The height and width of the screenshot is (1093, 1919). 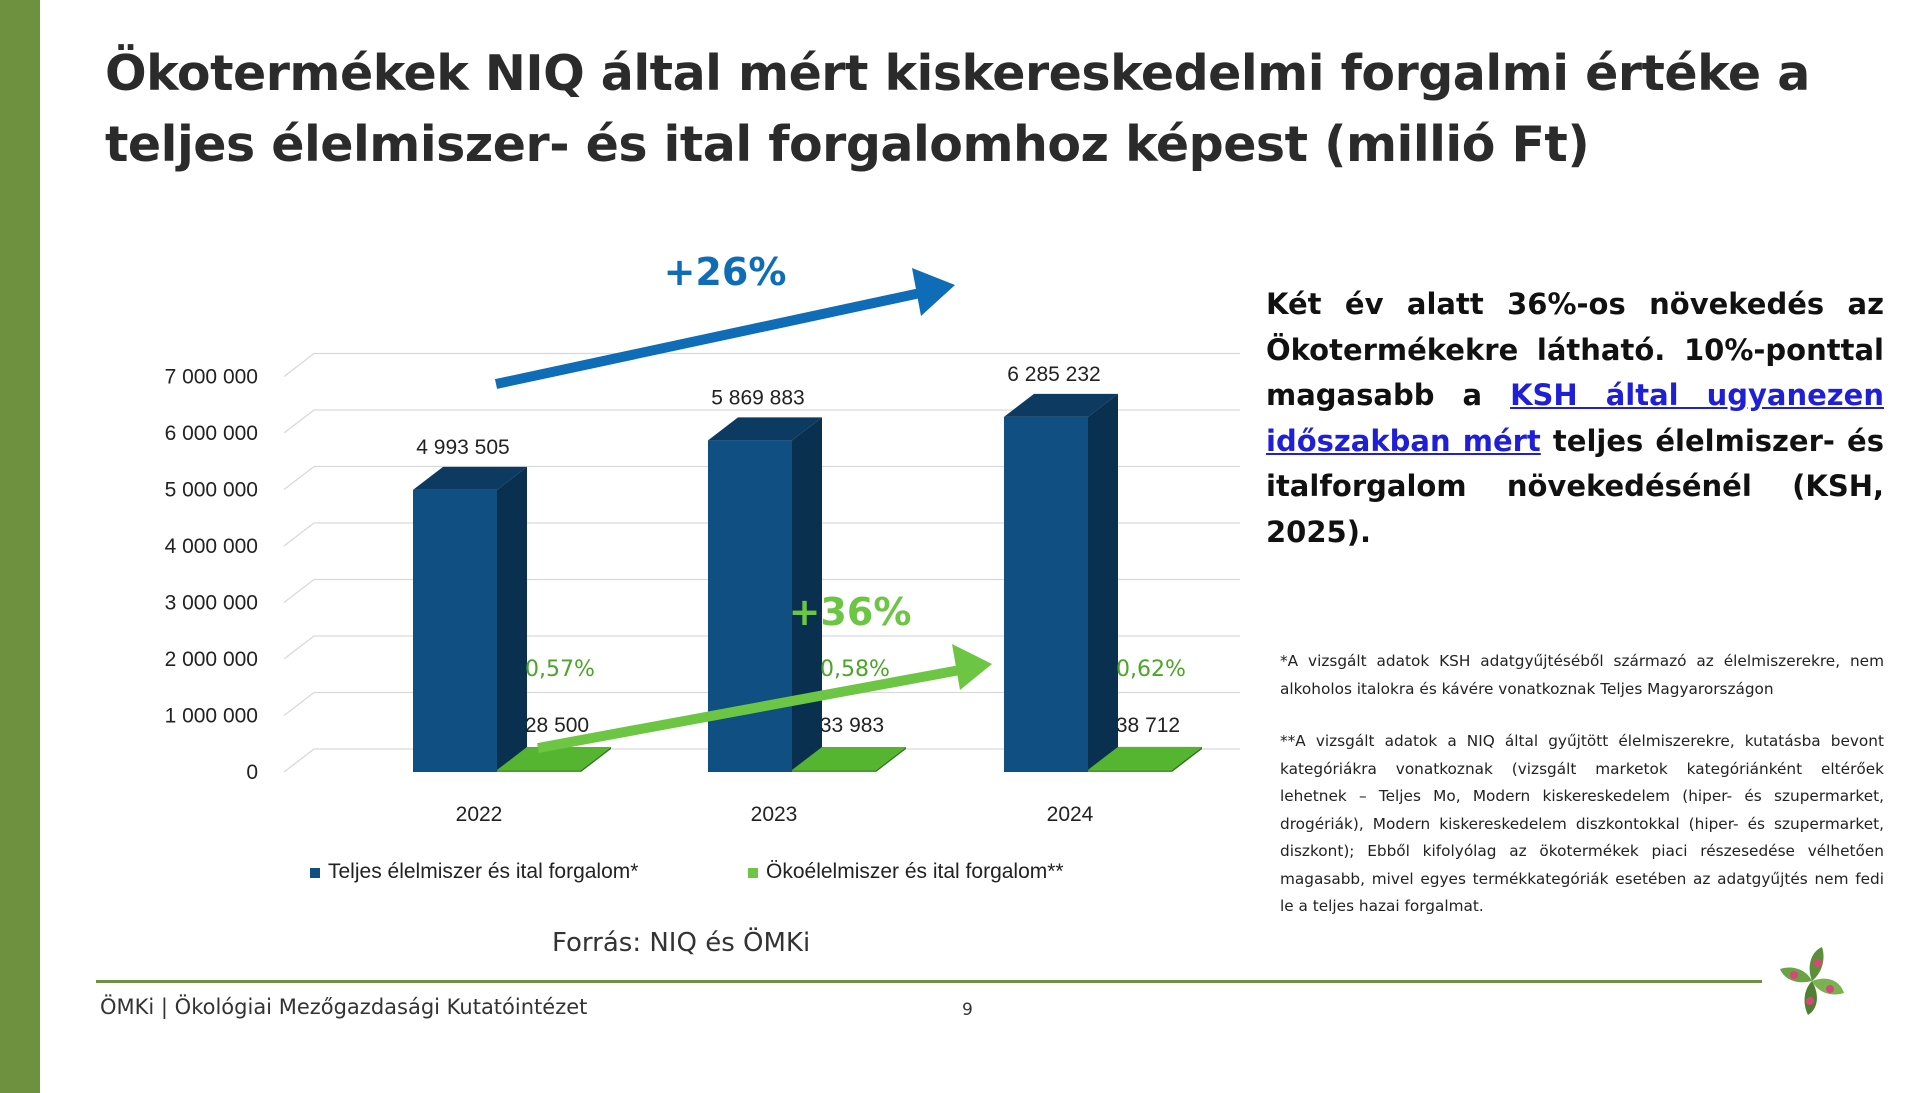 What do you see at coordinates (681, 943) in the screenshot?
I see `source-text: Forrás: NIQ és ÖMKi` at bounding box center [681, 943].